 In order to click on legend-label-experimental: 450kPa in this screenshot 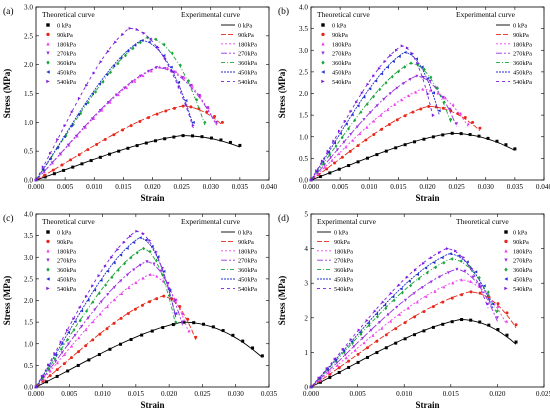, I will do `click(66, 73)`.